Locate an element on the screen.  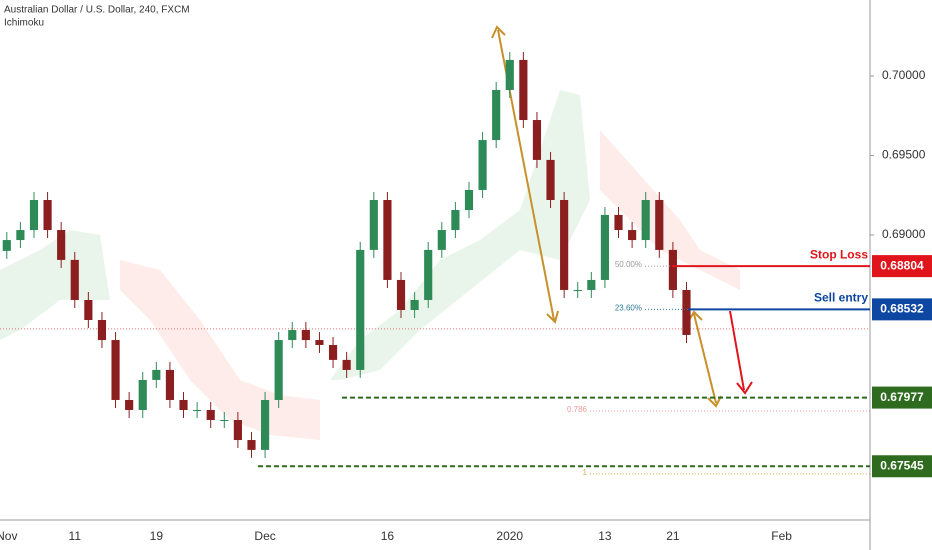
x-tick-label: 19 is located at coordinates (157, 536).